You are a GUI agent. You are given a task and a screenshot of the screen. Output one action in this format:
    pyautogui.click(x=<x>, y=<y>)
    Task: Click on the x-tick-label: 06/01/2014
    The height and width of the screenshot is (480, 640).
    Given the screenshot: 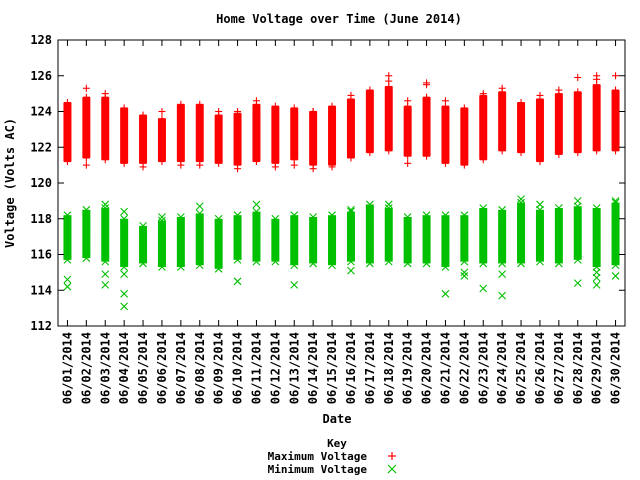 What is the action you would take?
    pyautogui.click(x=67, y=368)
    